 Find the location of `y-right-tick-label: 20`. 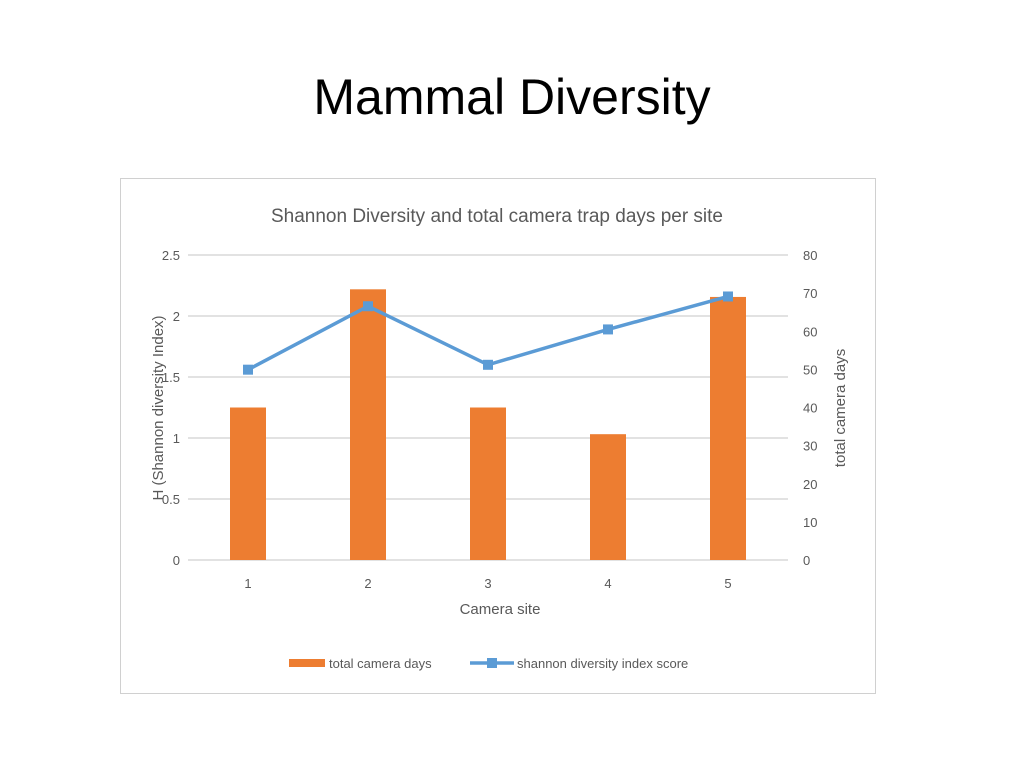

y-right-tick-label: 20 is located at coordinates (810, 484).